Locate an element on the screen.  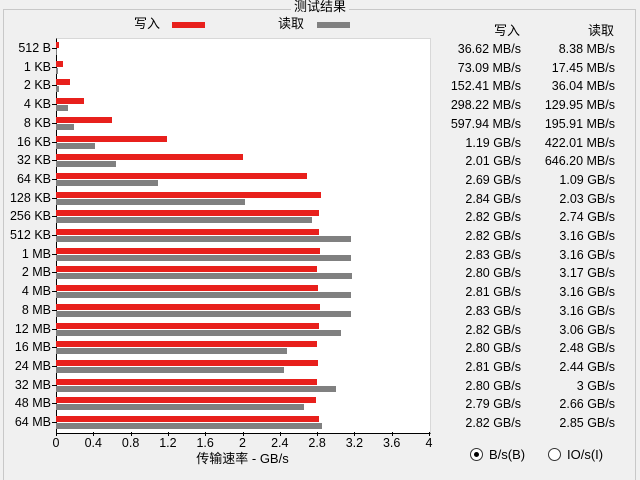
write-speed-value: 36.62 MB/s is located at coordinates (489, 49).